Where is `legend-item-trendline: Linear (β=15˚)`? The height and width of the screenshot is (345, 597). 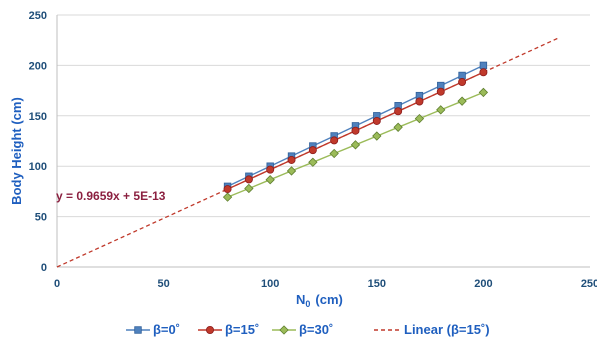 legend-item-trendline: Linear (β=15˚) is located at coordinates (432, 329).